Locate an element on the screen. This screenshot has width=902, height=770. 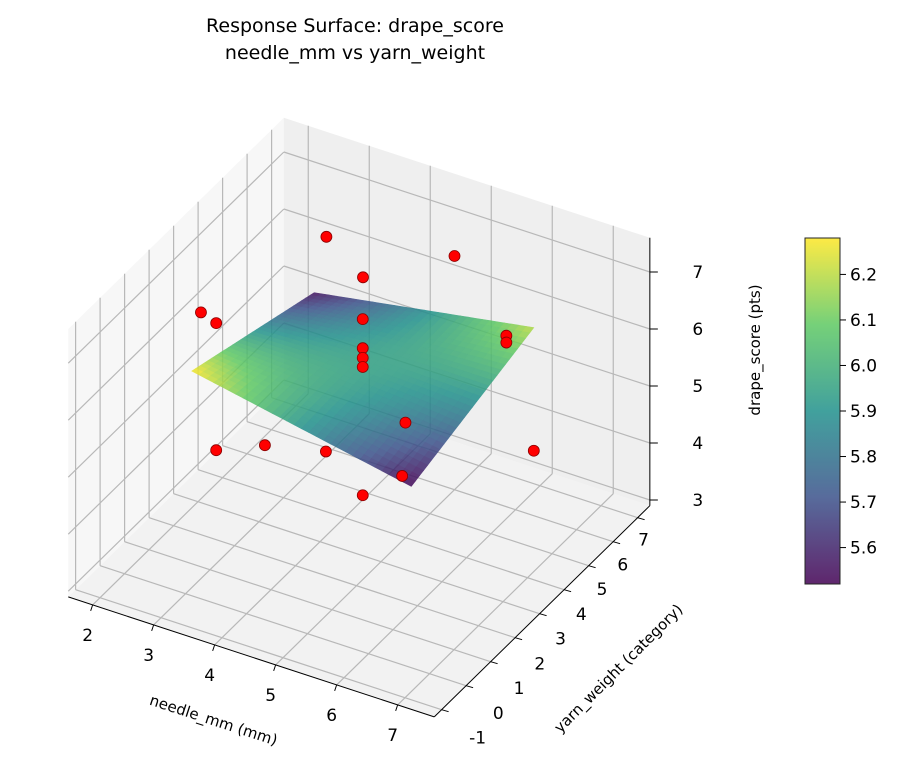
y-tick-label: 6 is located at coordinates (622, 565).